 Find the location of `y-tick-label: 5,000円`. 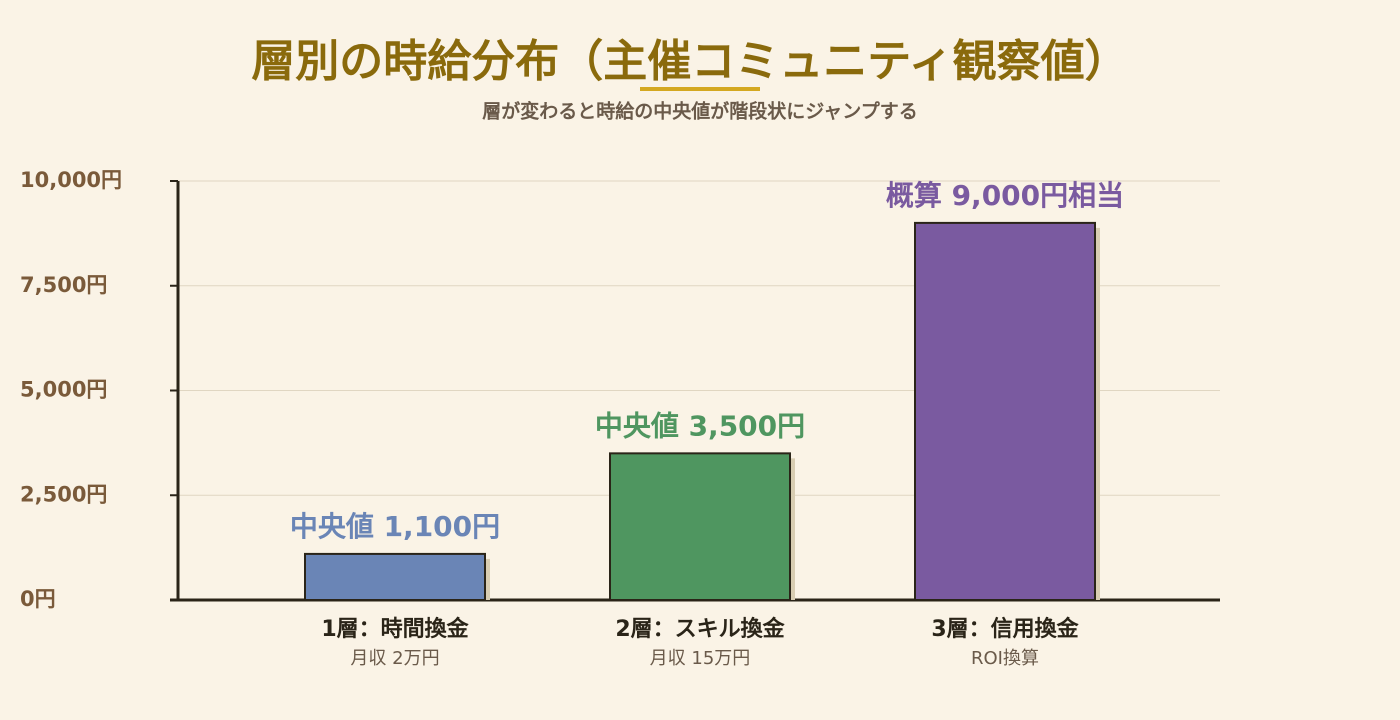

y-tick-label: 5,000円 is located at coordinates (63, 390).